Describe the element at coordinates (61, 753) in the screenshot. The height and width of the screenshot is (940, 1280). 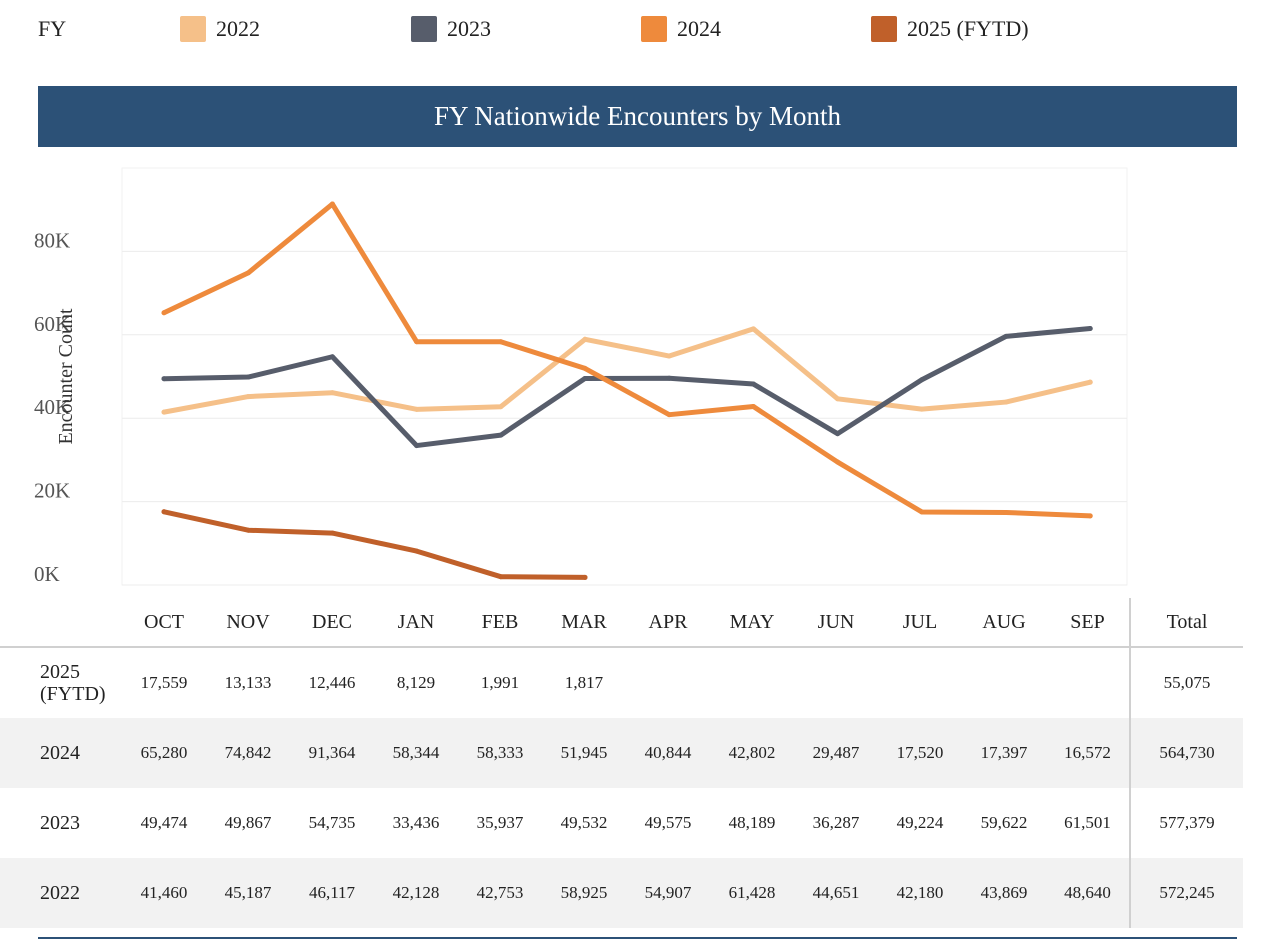
I see `row-year-label: 2024` at that location.